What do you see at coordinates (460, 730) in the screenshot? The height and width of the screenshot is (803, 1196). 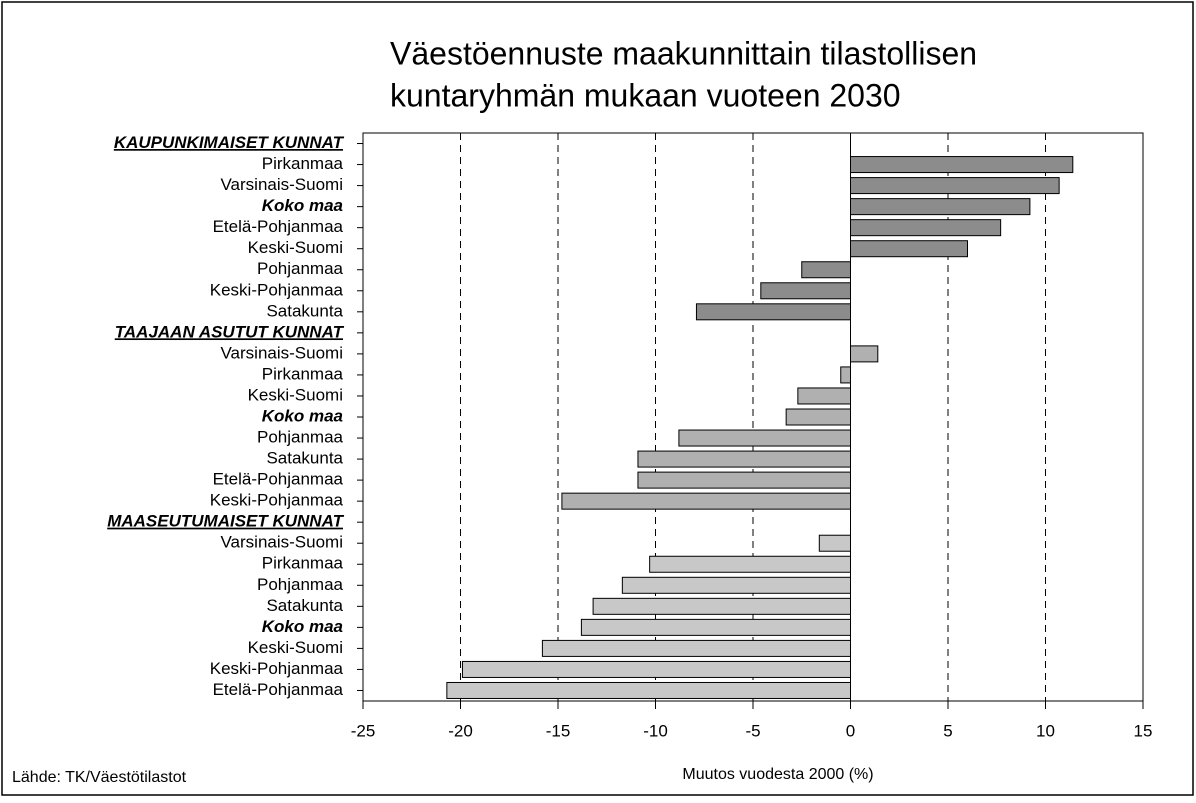 I see `x-tick-label: -20` at bounding box center [460, 730].